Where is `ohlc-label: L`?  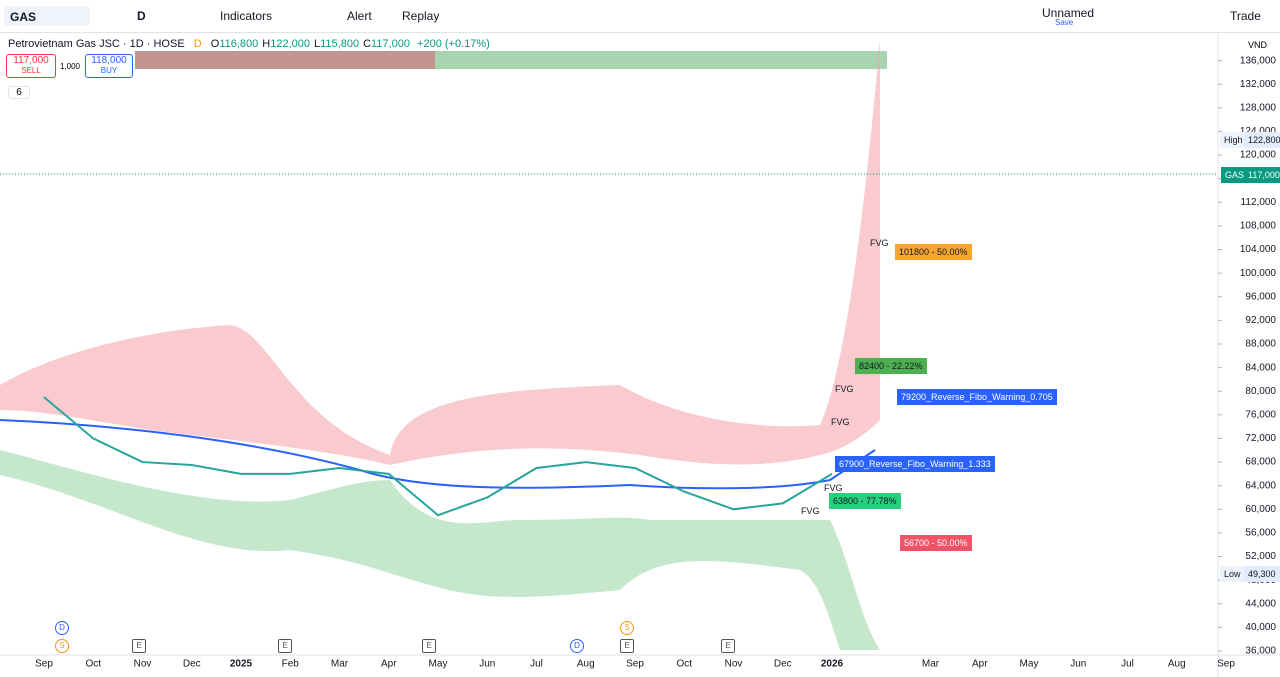
ohlc-label: L is located at coordinates (317, 44).